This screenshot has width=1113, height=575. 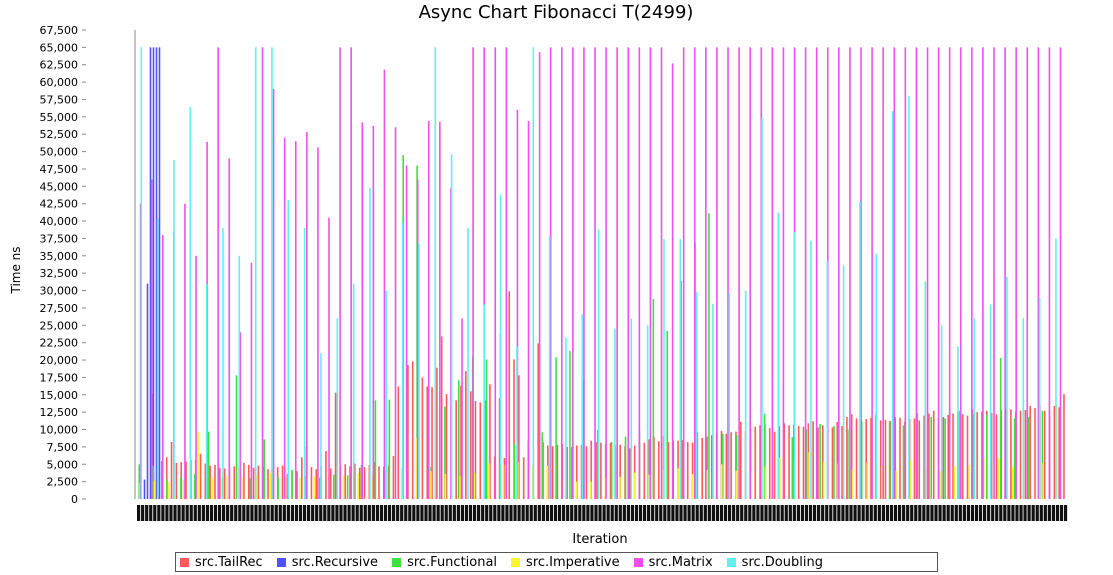 What do you see at coordinates (74, 499) in the screenshot?
I see `y-tick-label: 0` at bounding box center [74, 499].